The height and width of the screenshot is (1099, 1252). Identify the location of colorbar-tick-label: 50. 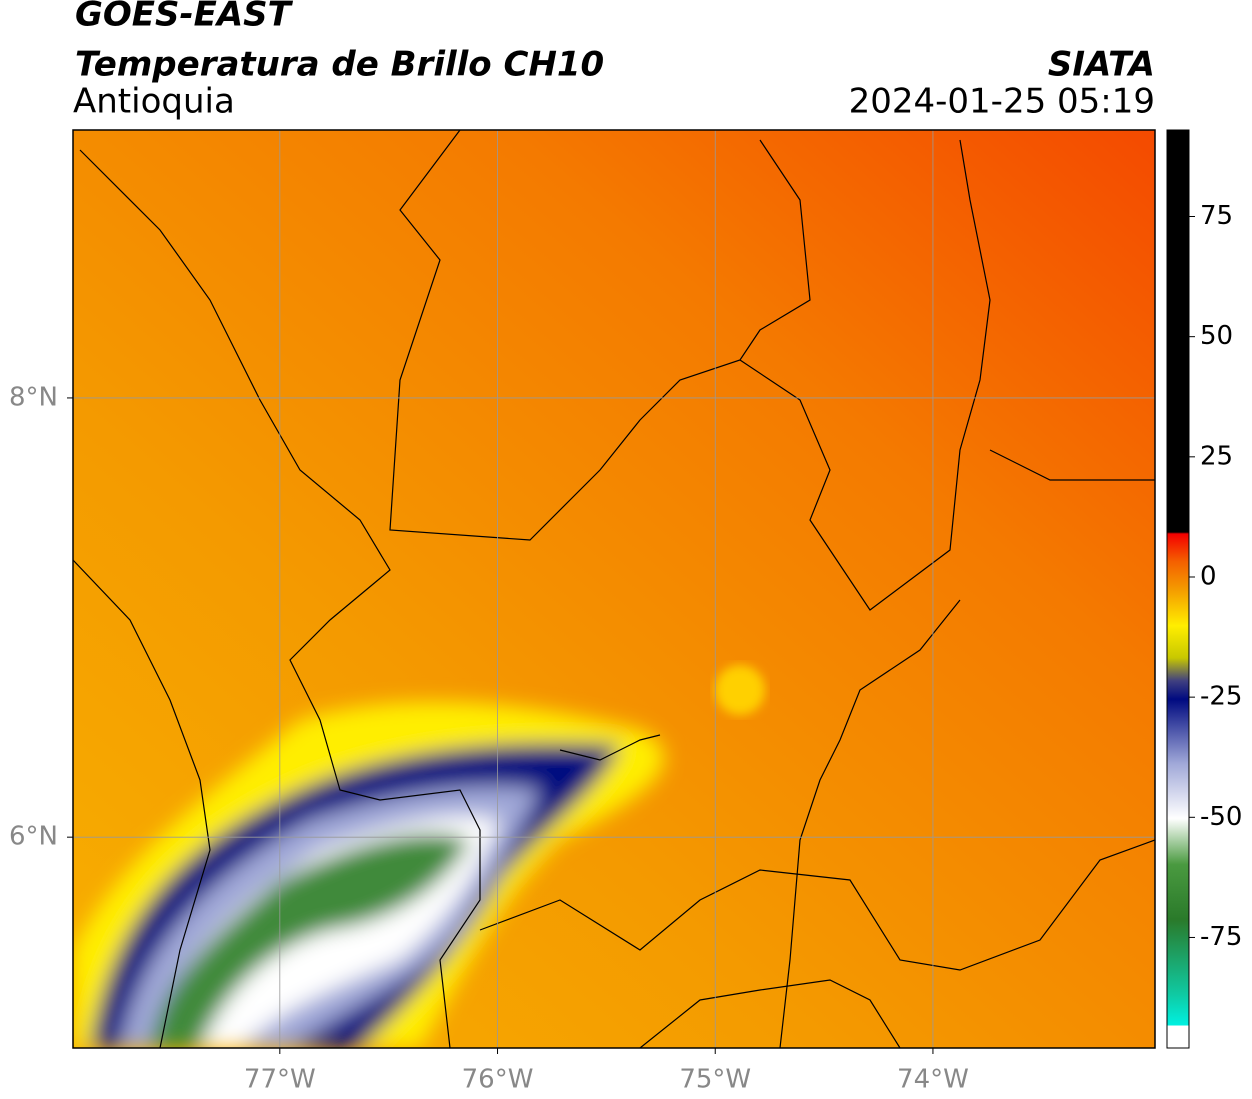
(1216, 336).